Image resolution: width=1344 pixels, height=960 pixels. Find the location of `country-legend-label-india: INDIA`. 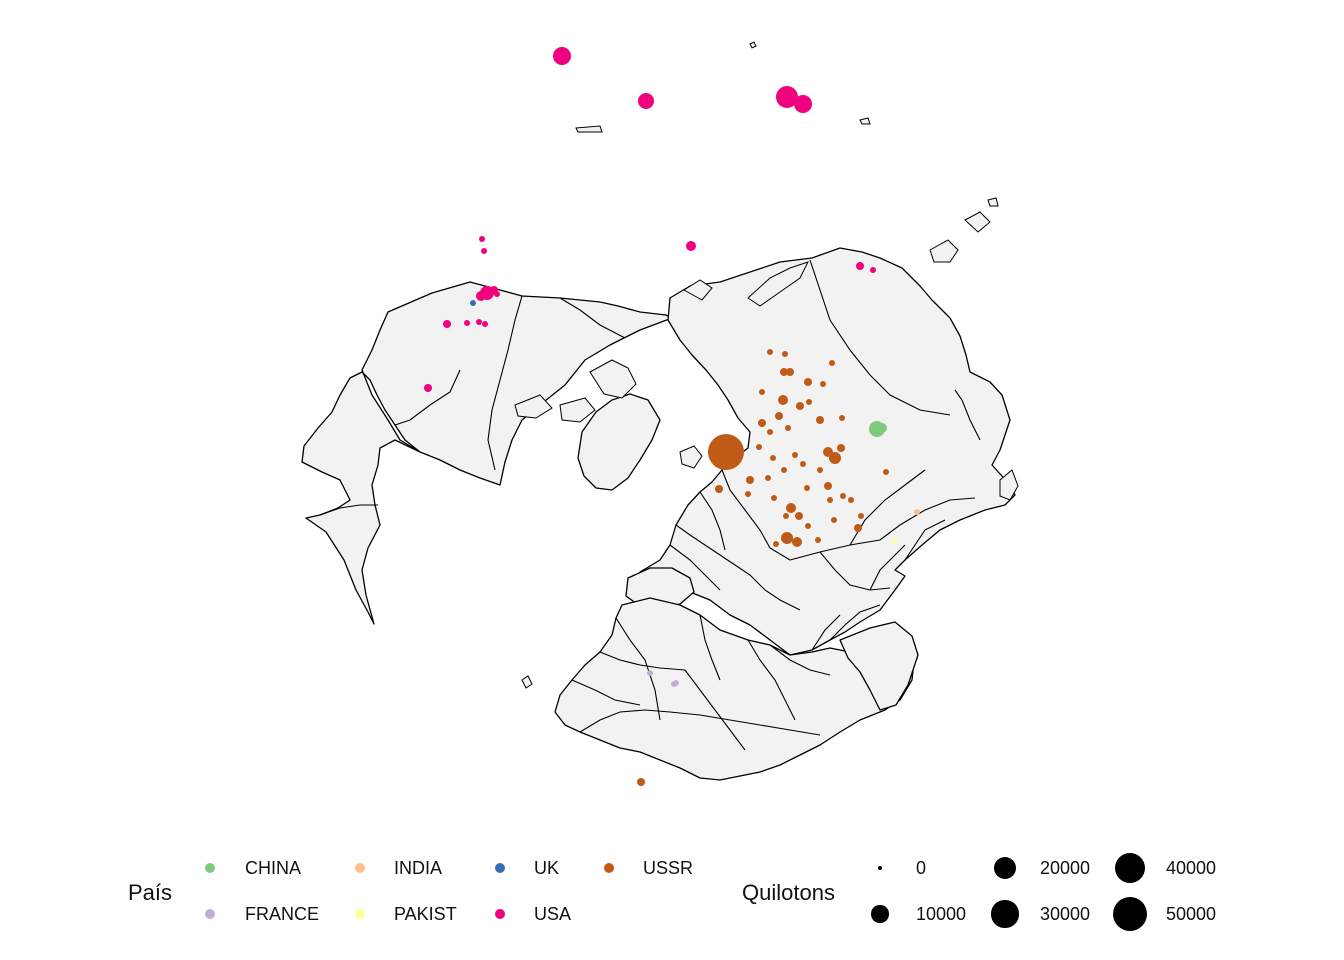

country-legend-label-india: INDIA is located at coordinates (418, 868).